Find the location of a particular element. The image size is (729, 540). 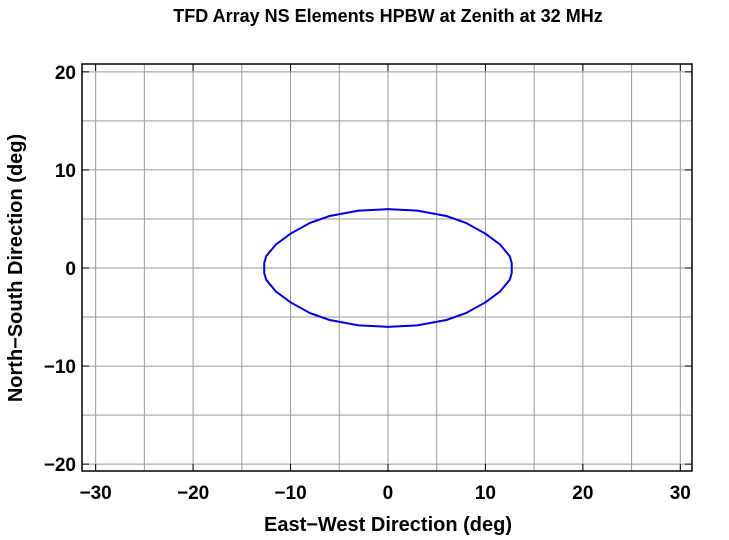

y-tick-label: 20 is located at coordinates (65, 73).